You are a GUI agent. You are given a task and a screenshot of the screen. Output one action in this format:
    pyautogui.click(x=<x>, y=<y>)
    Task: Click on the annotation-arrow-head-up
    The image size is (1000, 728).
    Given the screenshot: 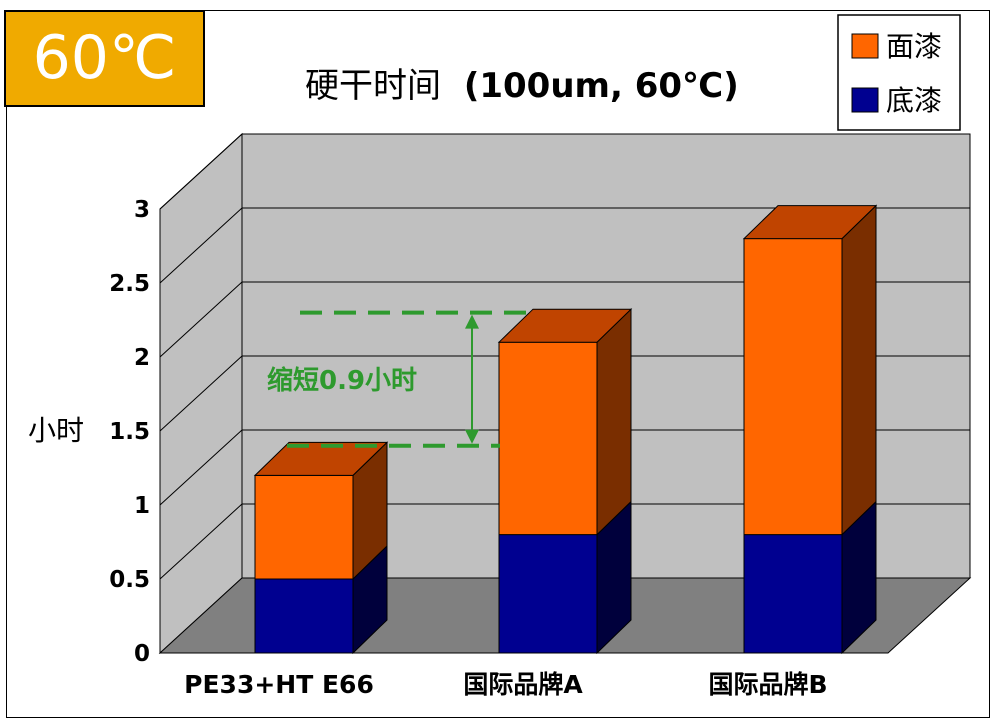 What is the action you would take?
    pyautogui.click(x=472, y=321)
    